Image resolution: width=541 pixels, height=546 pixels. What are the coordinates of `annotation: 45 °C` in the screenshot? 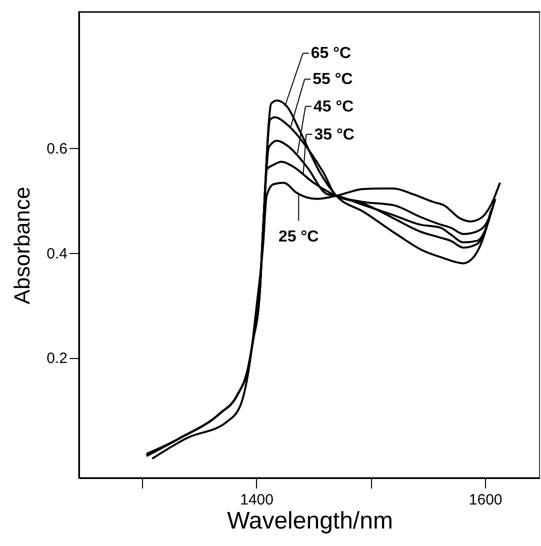 It's located at (333, 107).